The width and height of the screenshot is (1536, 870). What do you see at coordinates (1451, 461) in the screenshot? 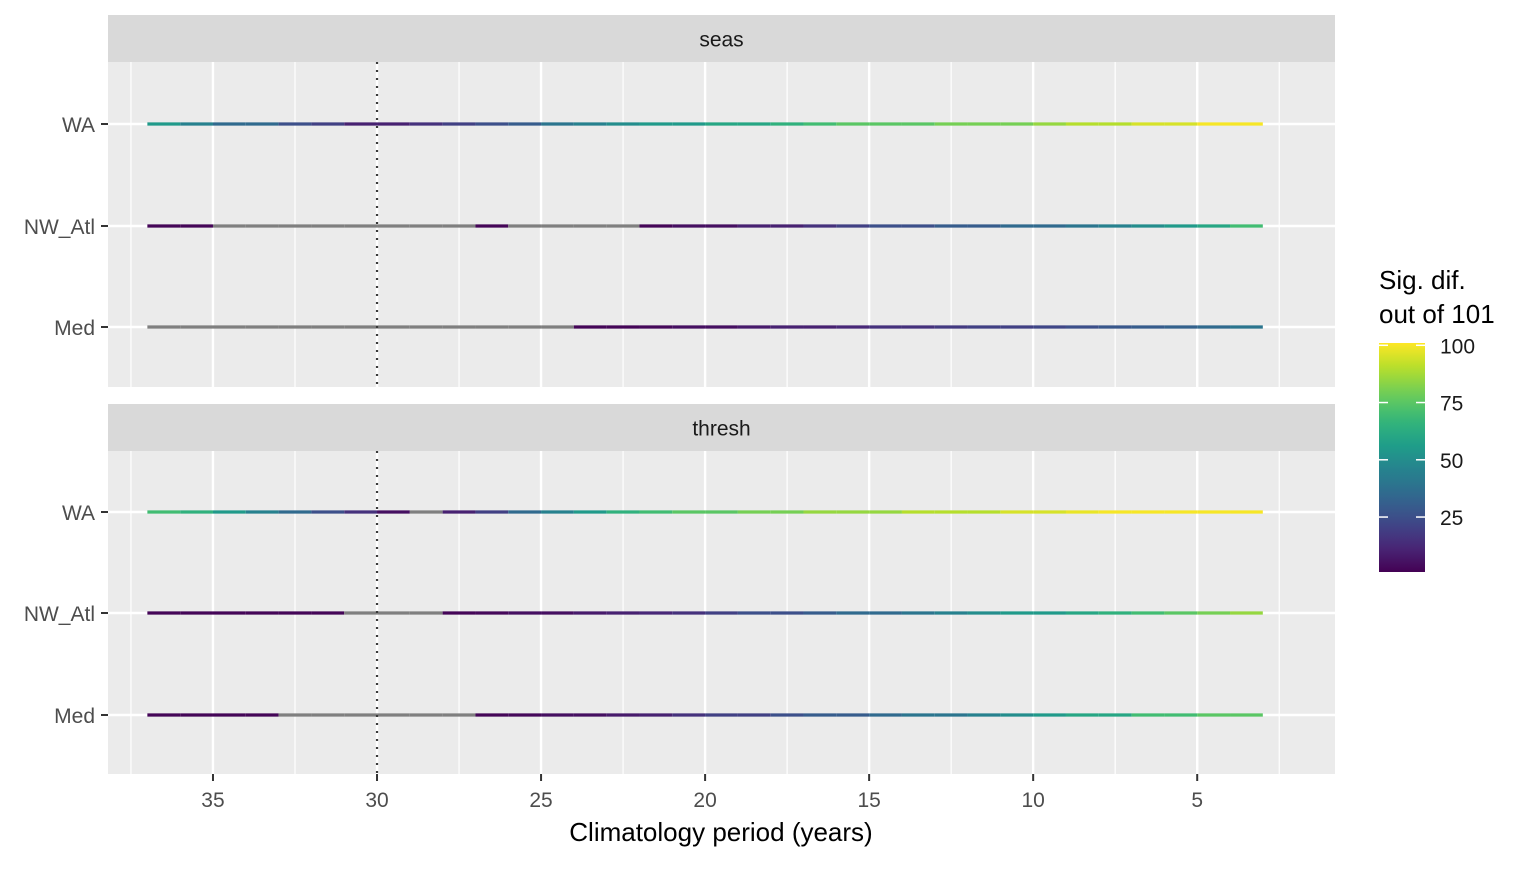
I see `legend-tick-label: 50` at bounding box center [1451, 461].